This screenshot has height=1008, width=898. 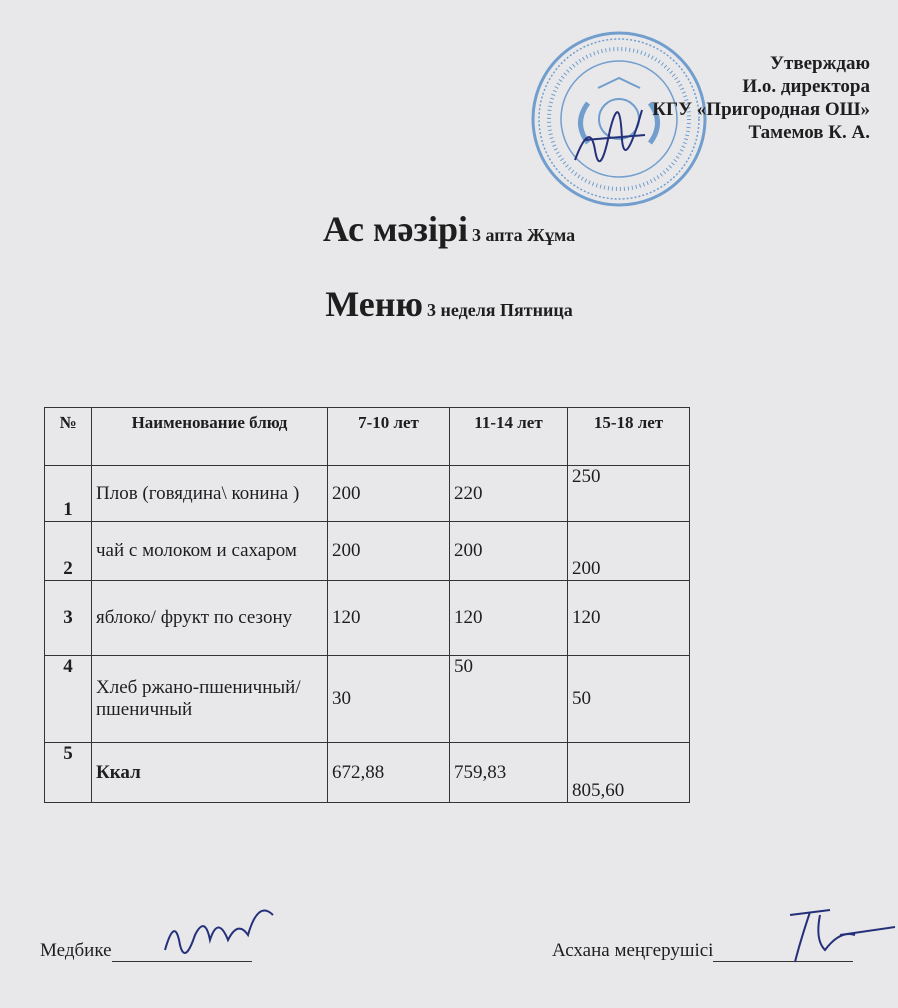 I want to click on value-15-18: 120, so click(x=628, y=618).